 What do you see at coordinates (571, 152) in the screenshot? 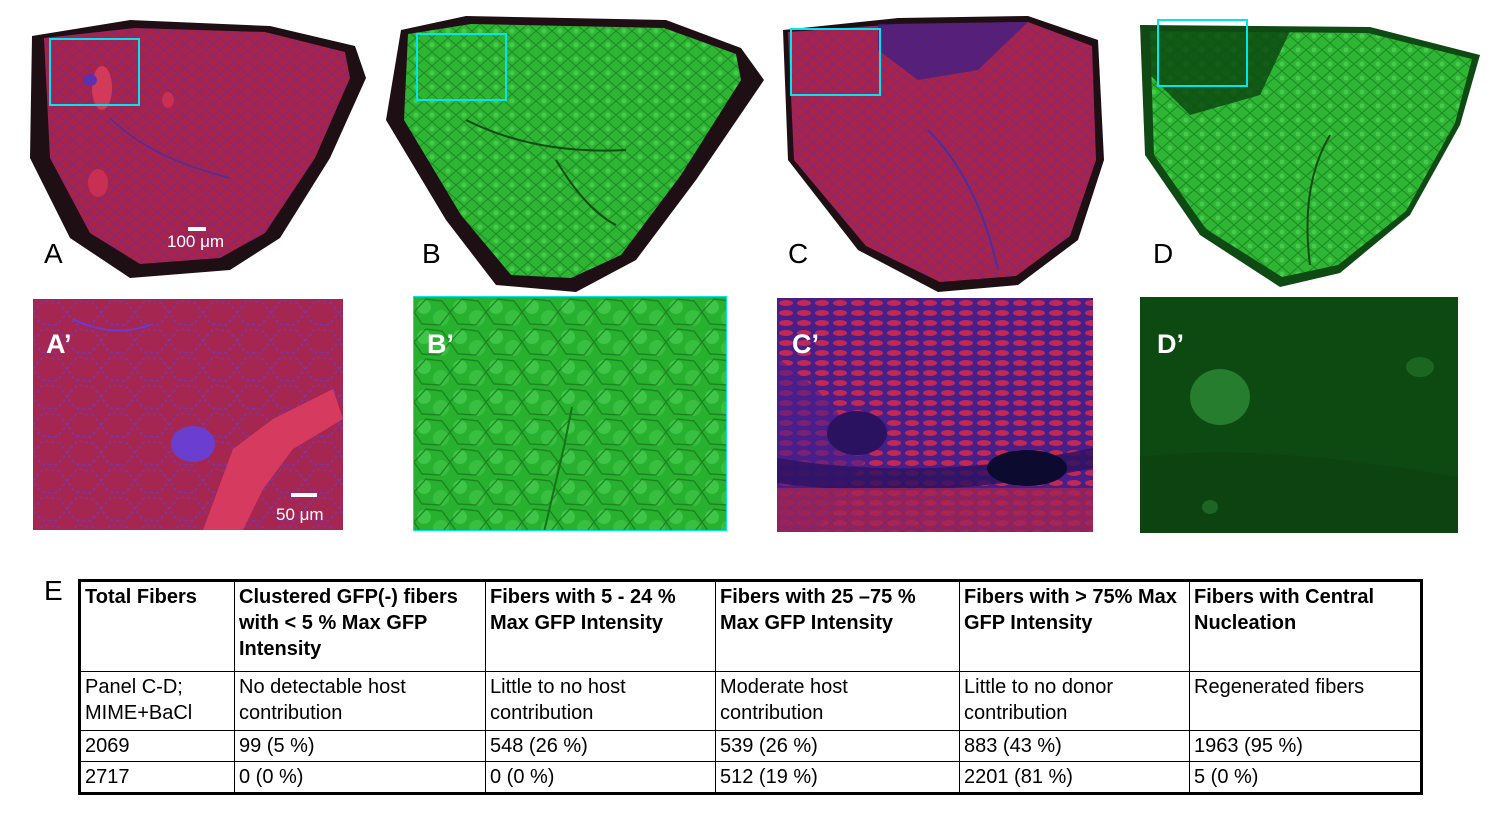
I see `panel-b-image` at bounding box center [571, 152].